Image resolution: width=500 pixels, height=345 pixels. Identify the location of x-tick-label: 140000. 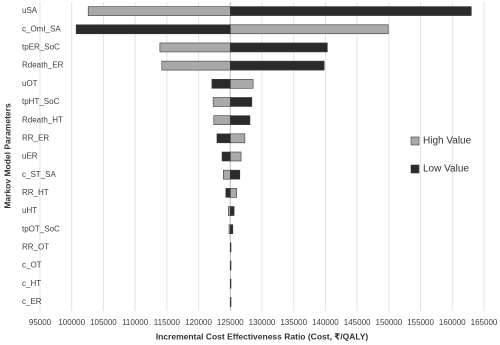
(325, 322).